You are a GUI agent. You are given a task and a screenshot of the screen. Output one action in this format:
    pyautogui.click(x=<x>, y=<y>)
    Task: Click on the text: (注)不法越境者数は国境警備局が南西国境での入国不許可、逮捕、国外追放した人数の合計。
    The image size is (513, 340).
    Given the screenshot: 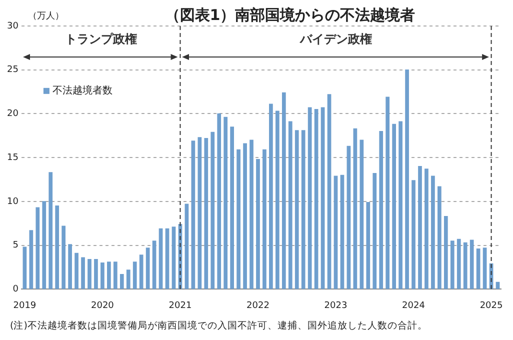 What is the action you would take?
    pyautogui.click(x=219, y=325)
    